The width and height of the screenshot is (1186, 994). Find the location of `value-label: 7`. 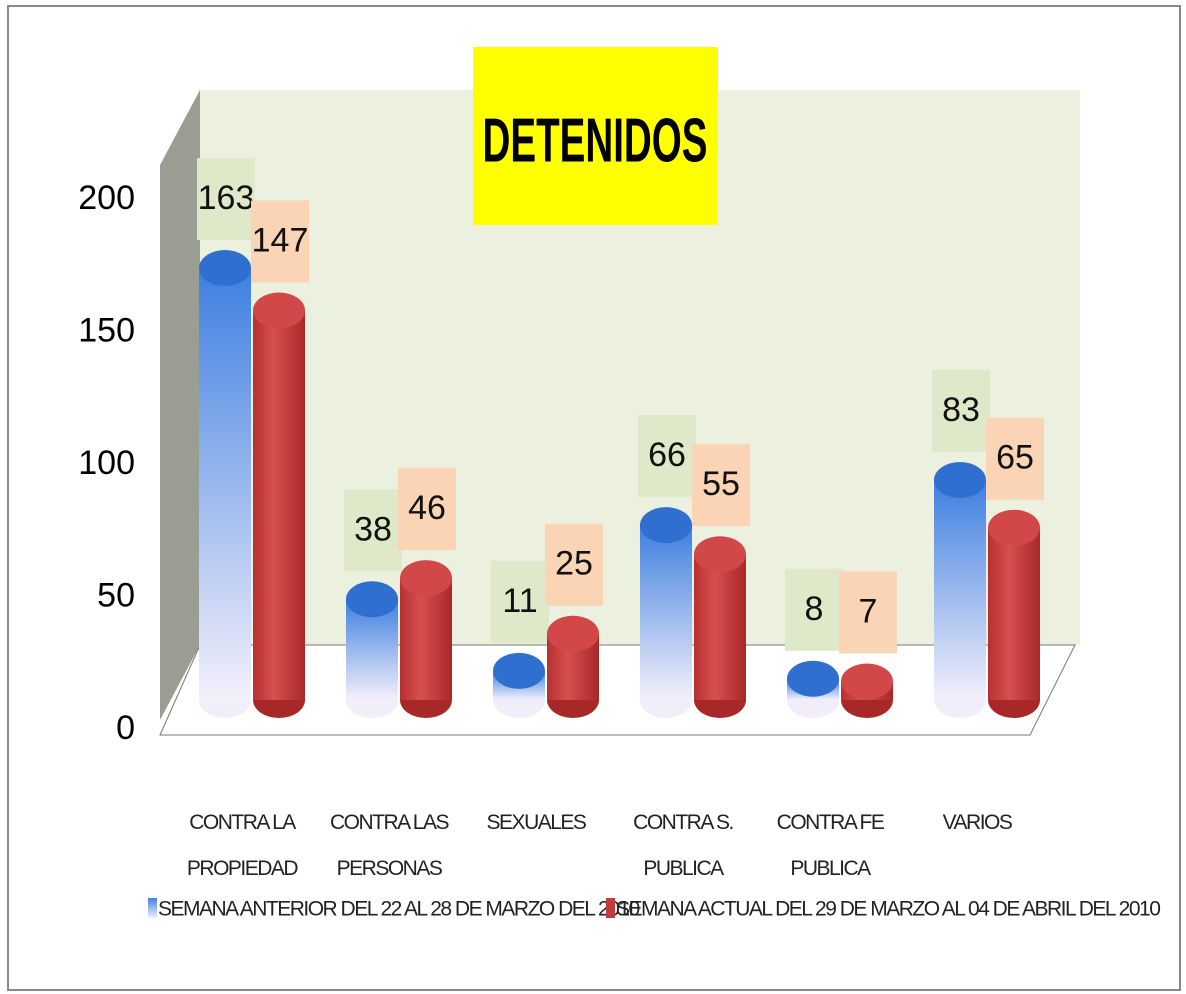

value-label: 7 is located at coordinates (868, 611).